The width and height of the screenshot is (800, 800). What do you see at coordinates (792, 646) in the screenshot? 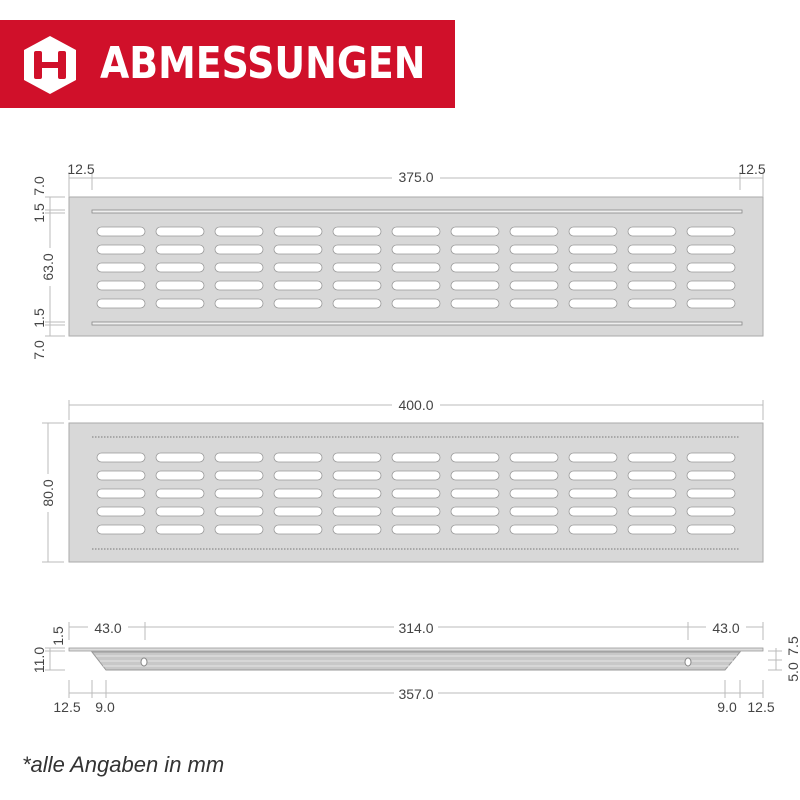
I see `dim-profile-right-upper: 7.5` at bounding box center [792, 646].